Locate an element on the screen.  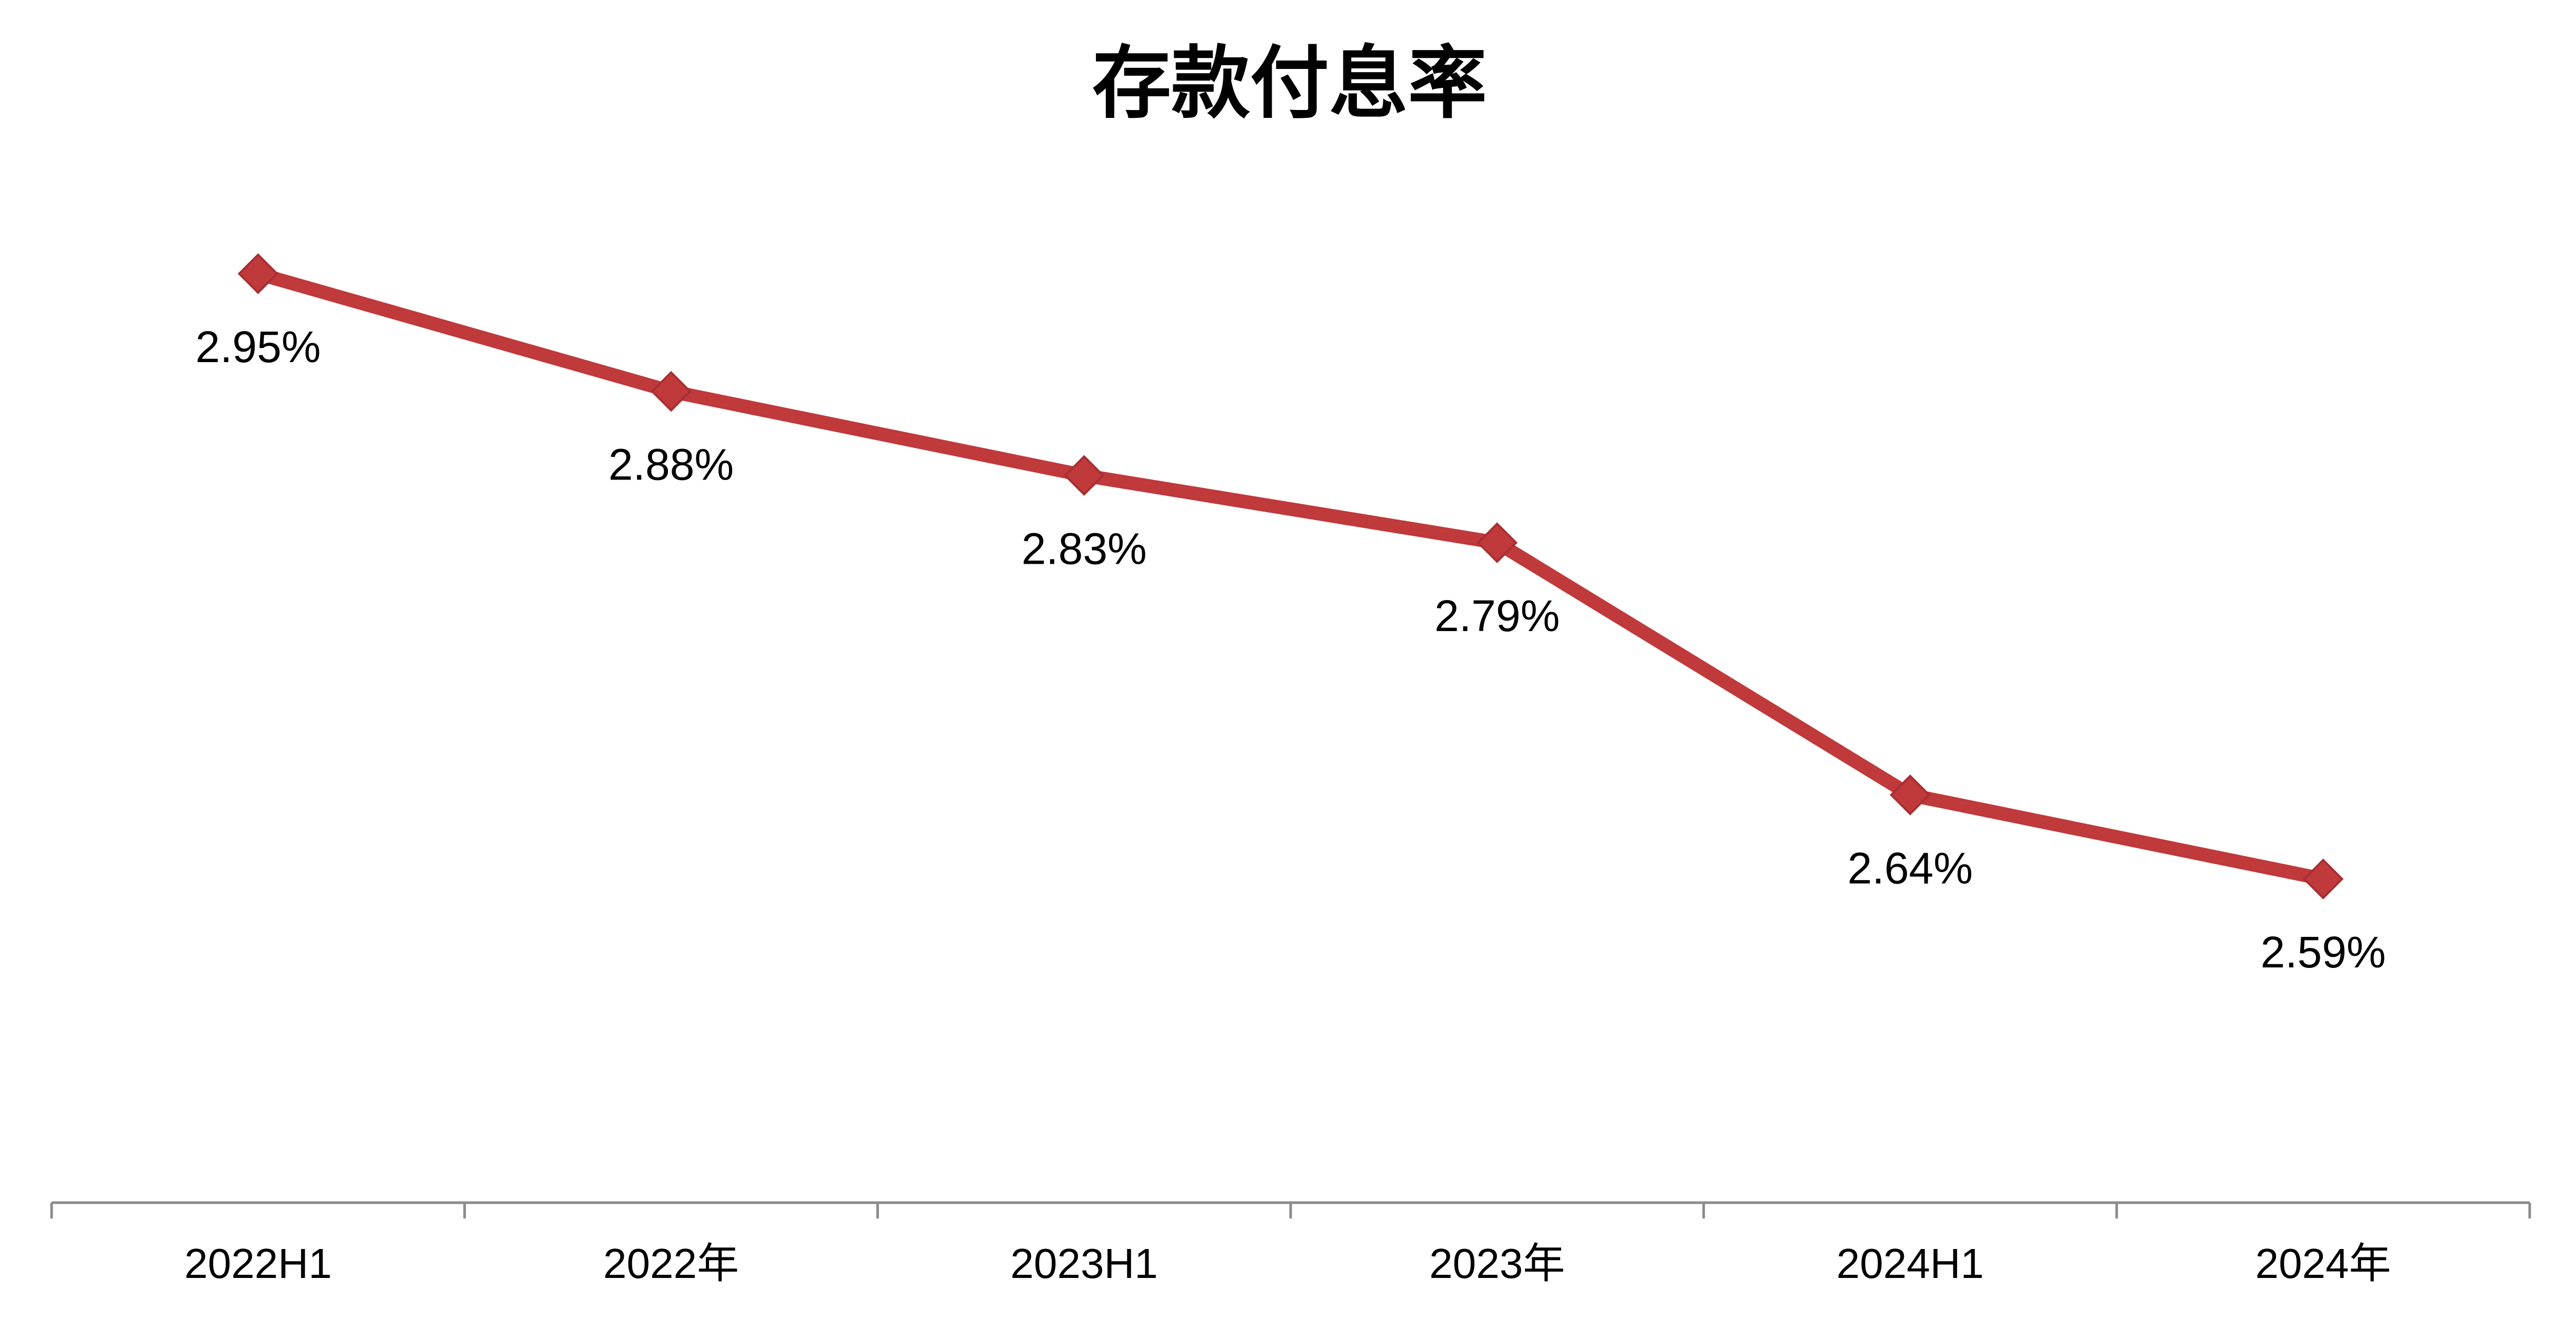
data-label: 2.88% is located at coordinates (671, 464).